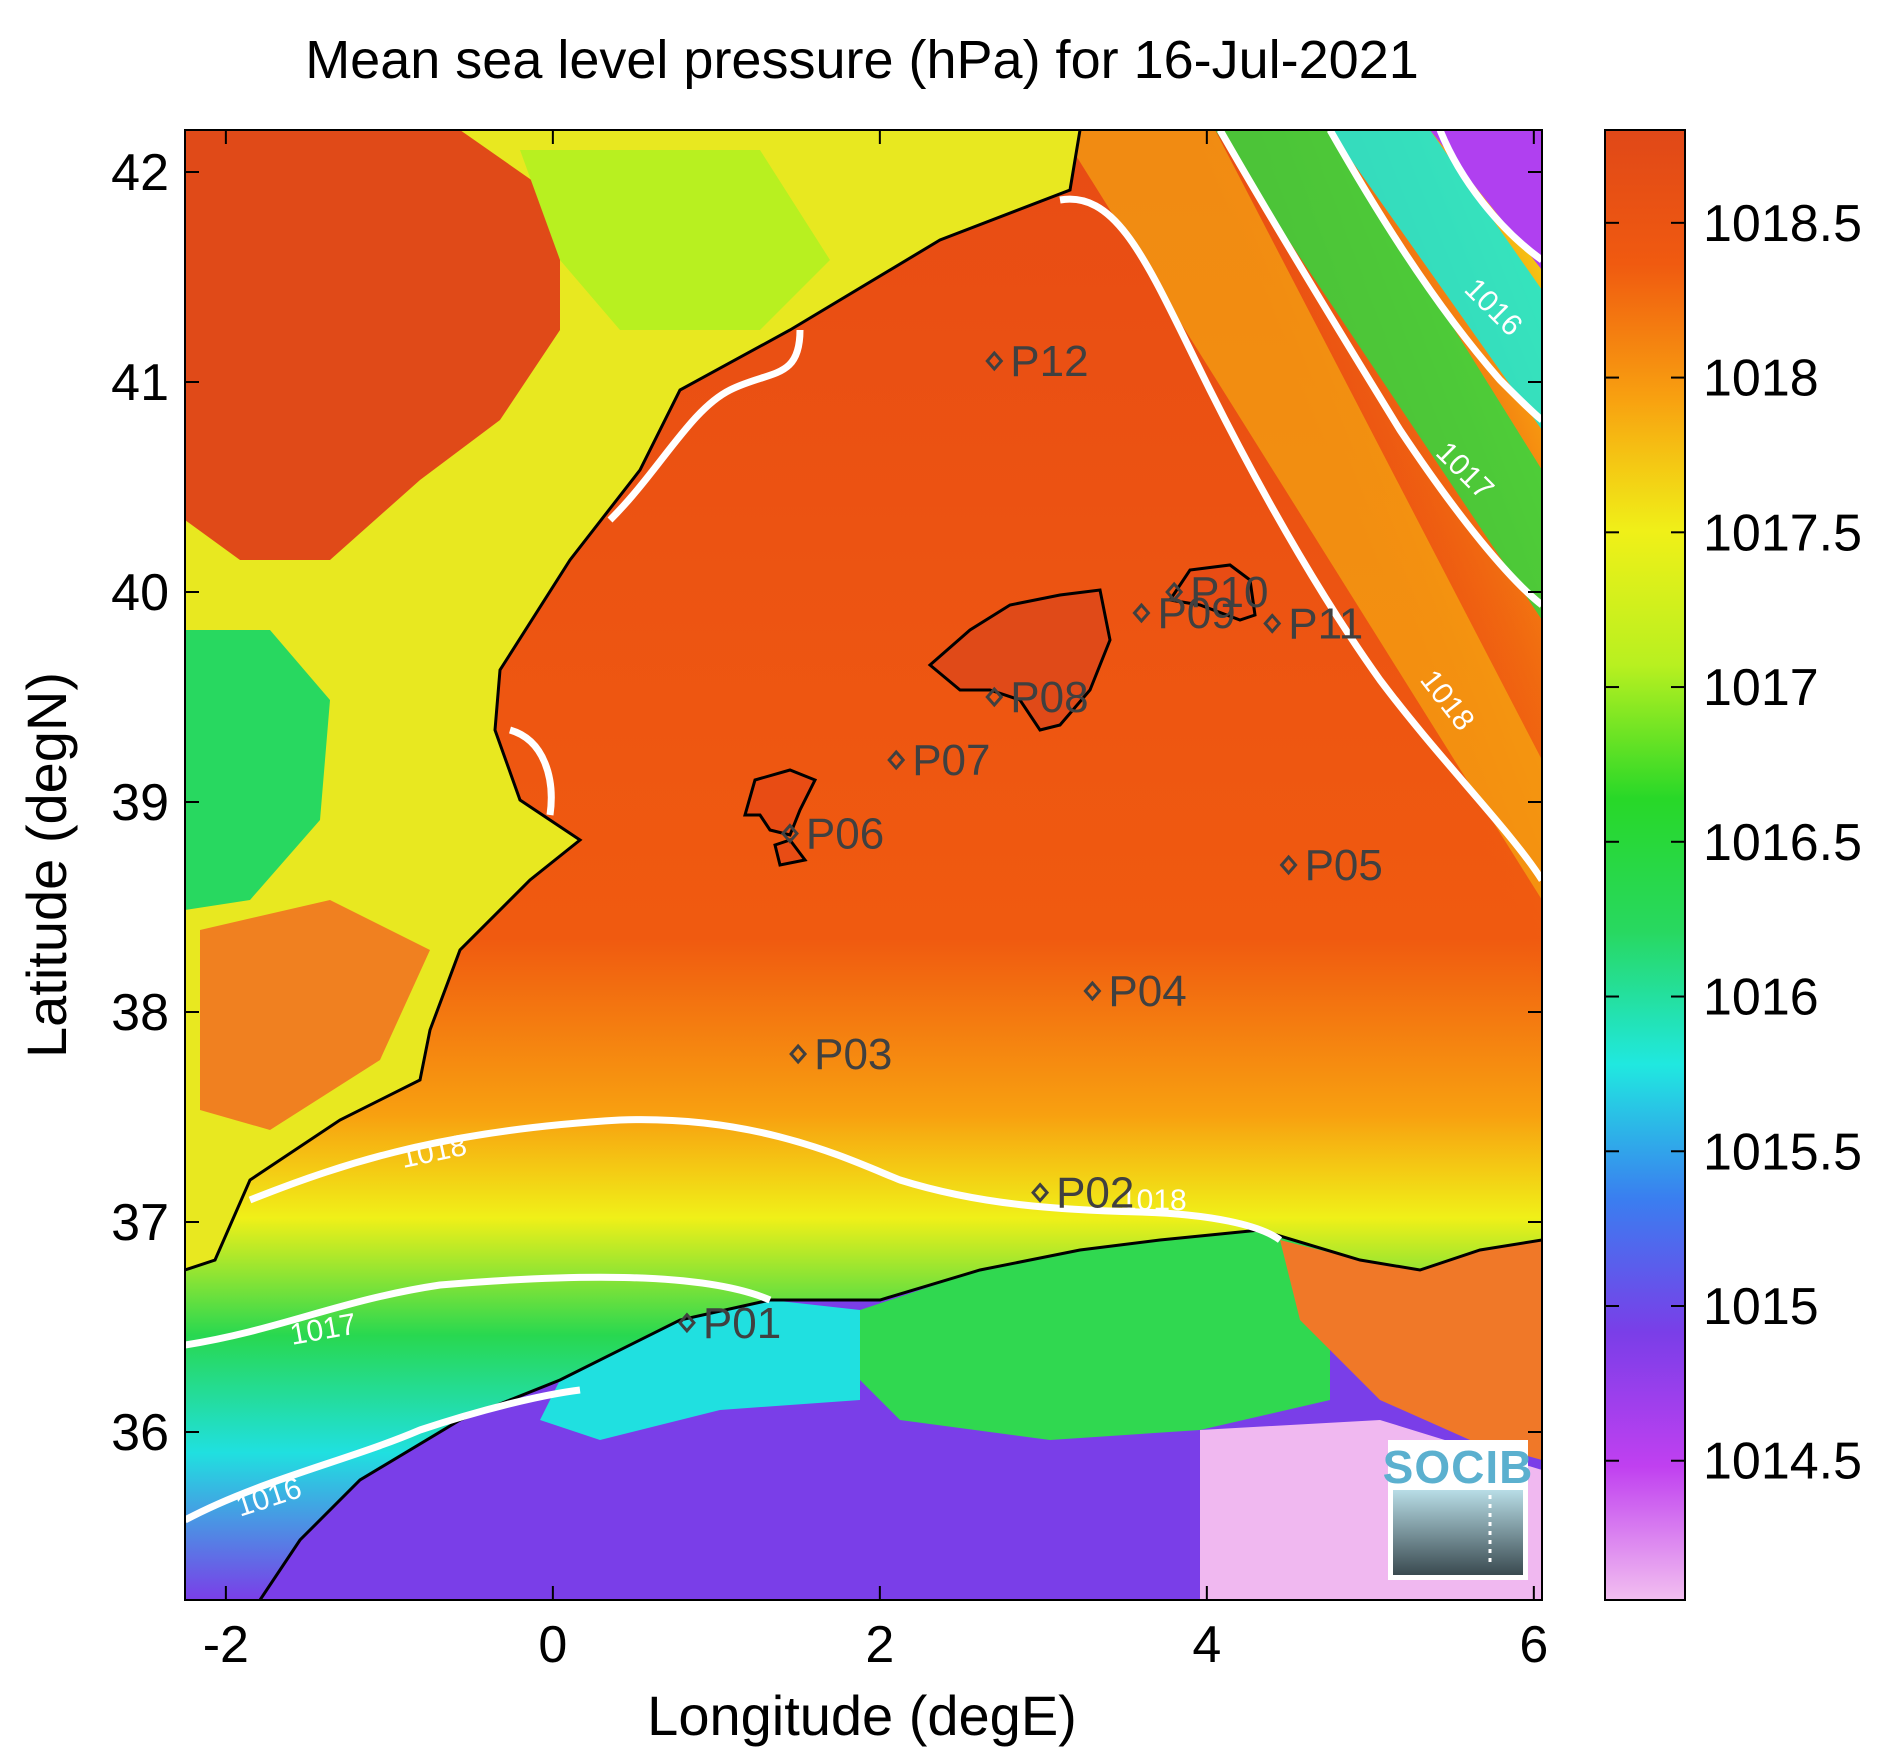 This screenshot has width=1904, height=1758. I want to click on station-p01: P01, so click(729, 1323).